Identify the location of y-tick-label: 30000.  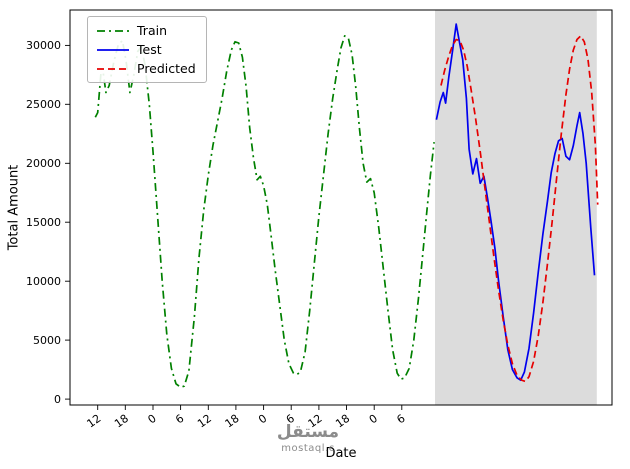
(43, 45).